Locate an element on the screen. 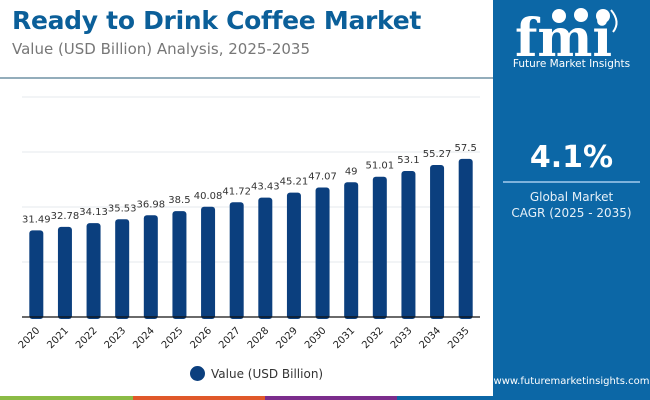 This screenshot has width=650, height=400. data-label: 51.01 is located at coordinates (379, 166).